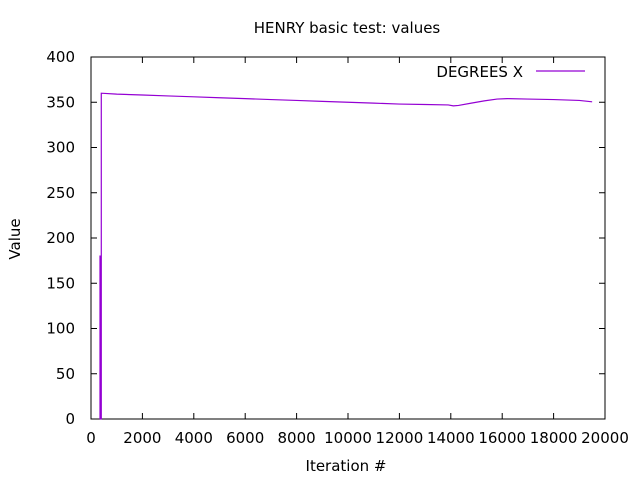  What do you see at coordinates (91, 438) in the screenshot?
I see `x-tick-label: 0` at bounding box center [91, 438].